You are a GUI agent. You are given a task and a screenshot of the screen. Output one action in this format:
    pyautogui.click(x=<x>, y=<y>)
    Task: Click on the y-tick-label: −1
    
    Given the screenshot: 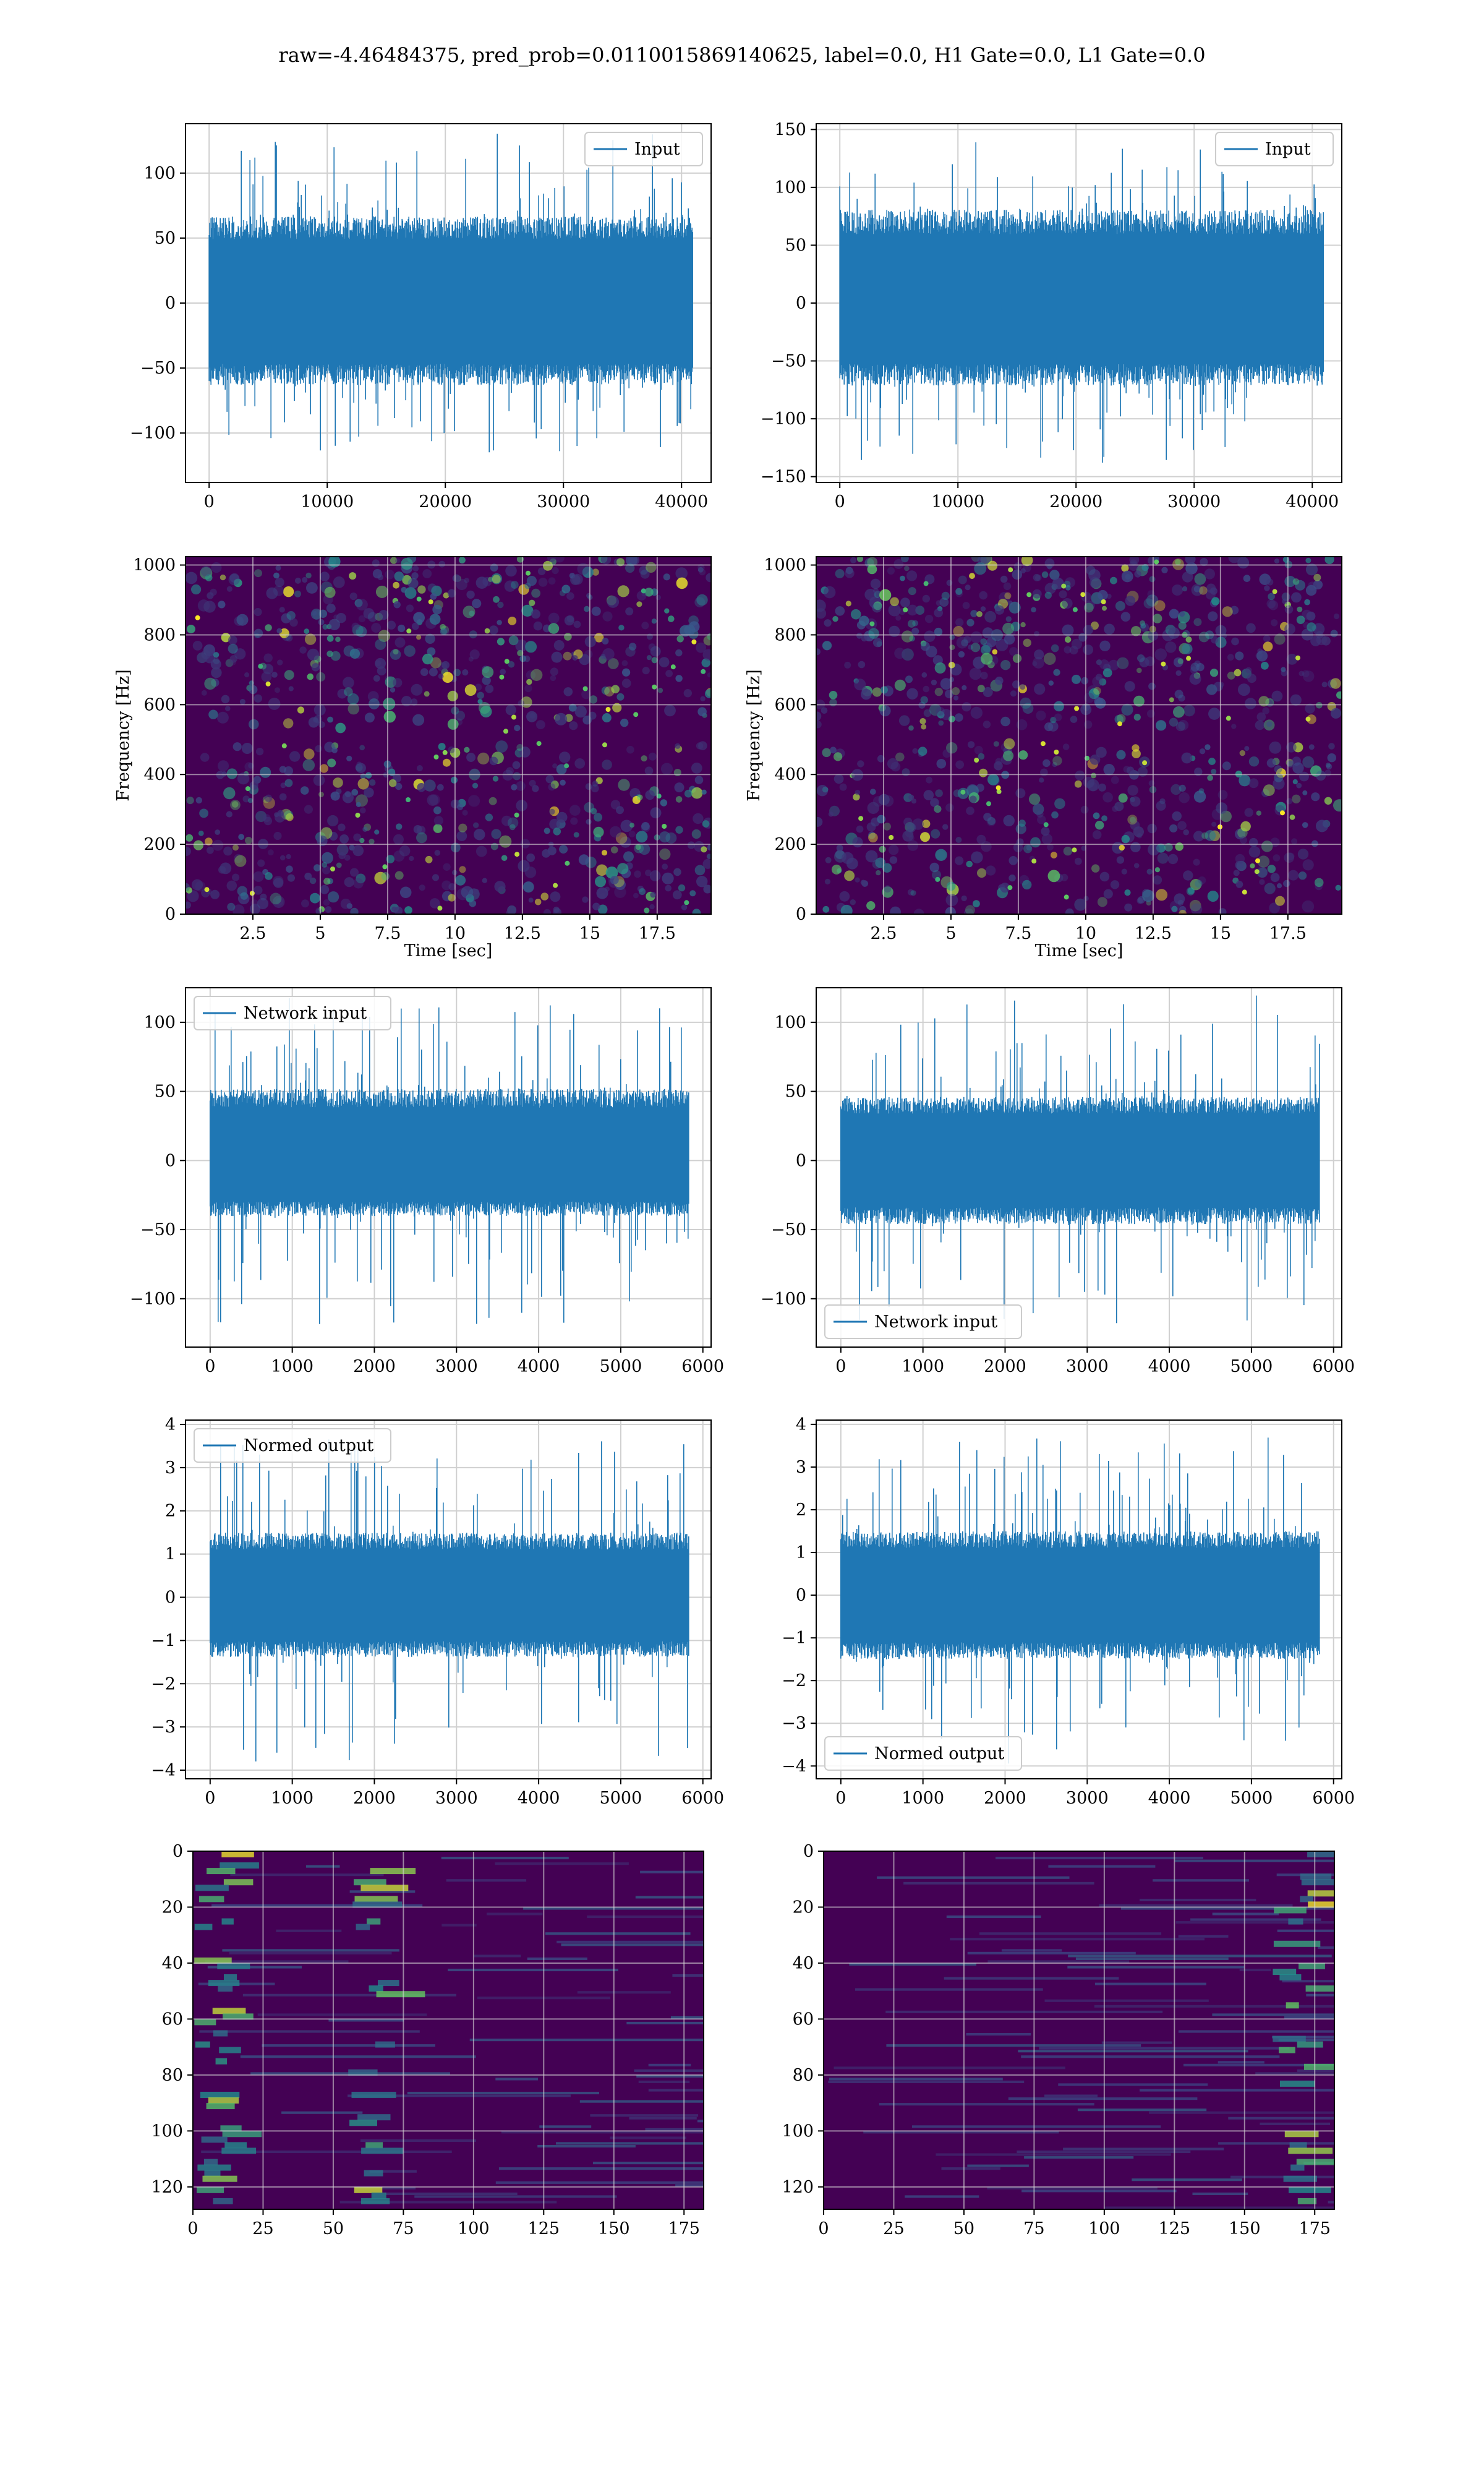 What is the action you would take?
    pyautogui.click(x=163, y=1640)
    